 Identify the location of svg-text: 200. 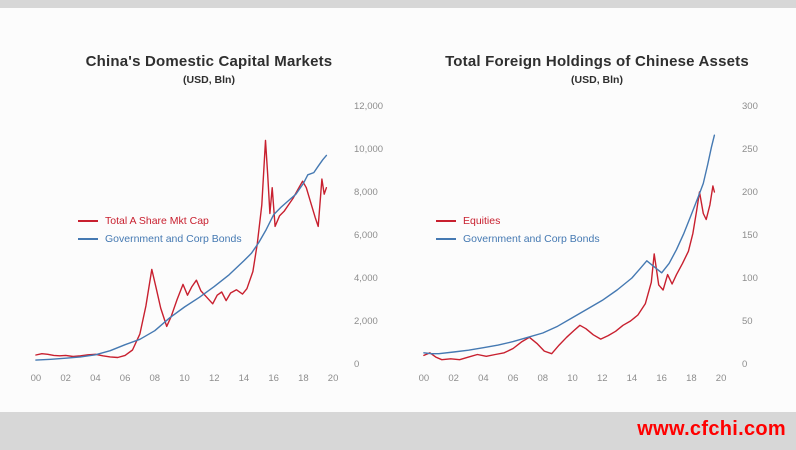
(750, 192).